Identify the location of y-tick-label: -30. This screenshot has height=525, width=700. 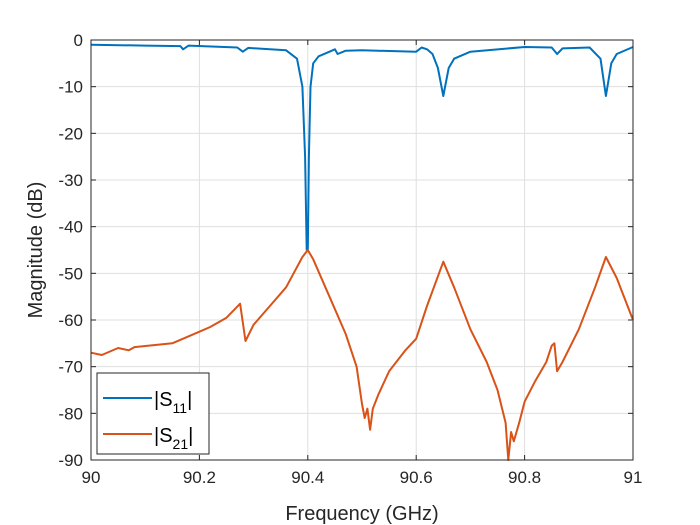
(70, 180).